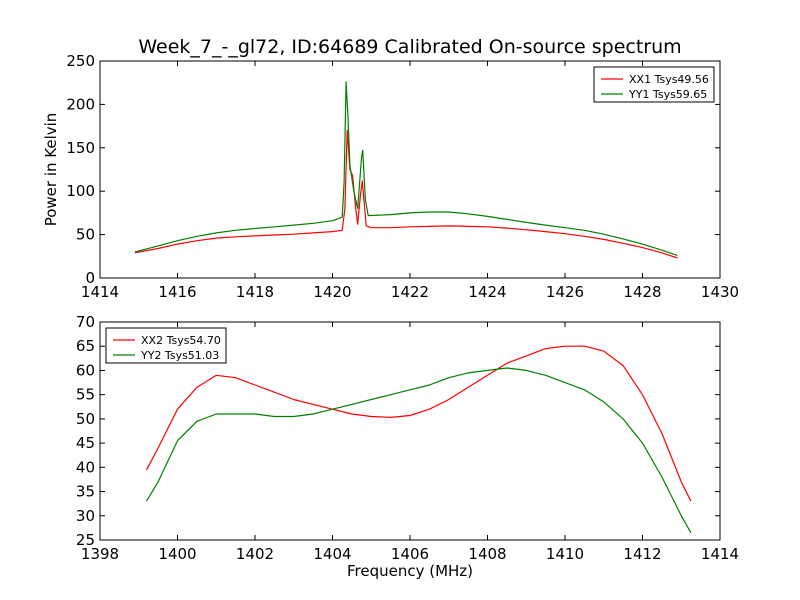 The width and height of the screenshot is (800, 600). I want to click on x-axis-label: Frequency (MHz), so click(410, 571).